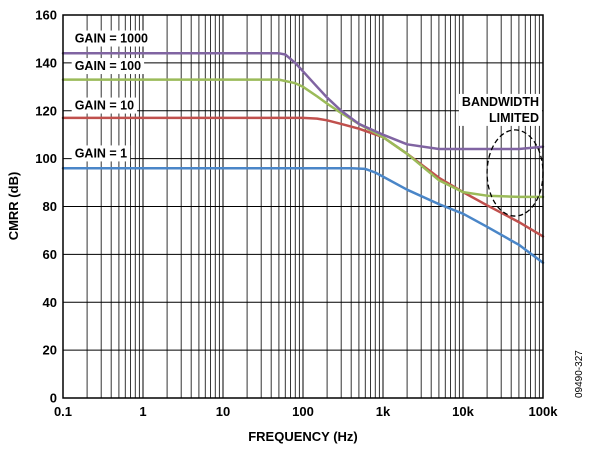  What do you see at coordinates (544, 411) in the screenshot?
I see `x-tick-label: 100k` at bounding box center [544, 411].